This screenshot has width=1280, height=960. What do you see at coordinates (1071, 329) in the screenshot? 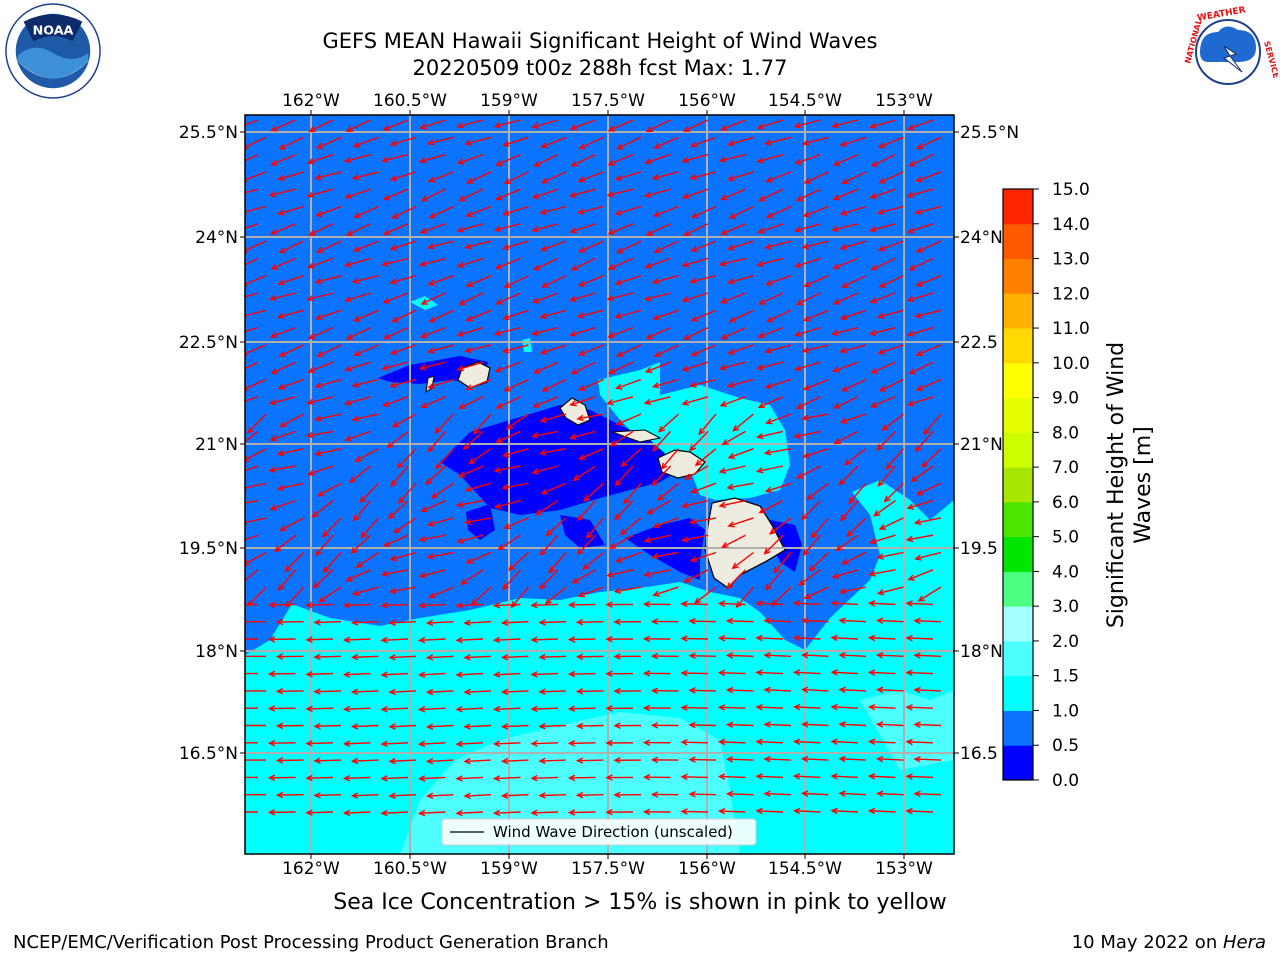
I see `colorbar-tick-label: 11.0` at bounding box center [1071, 329].